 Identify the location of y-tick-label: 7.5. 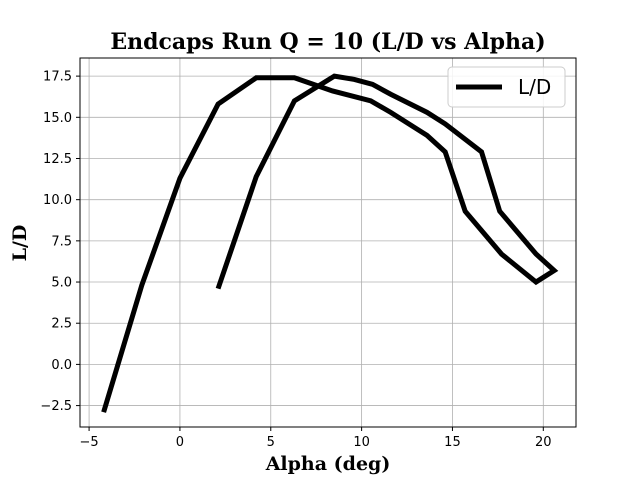
(61, 241).